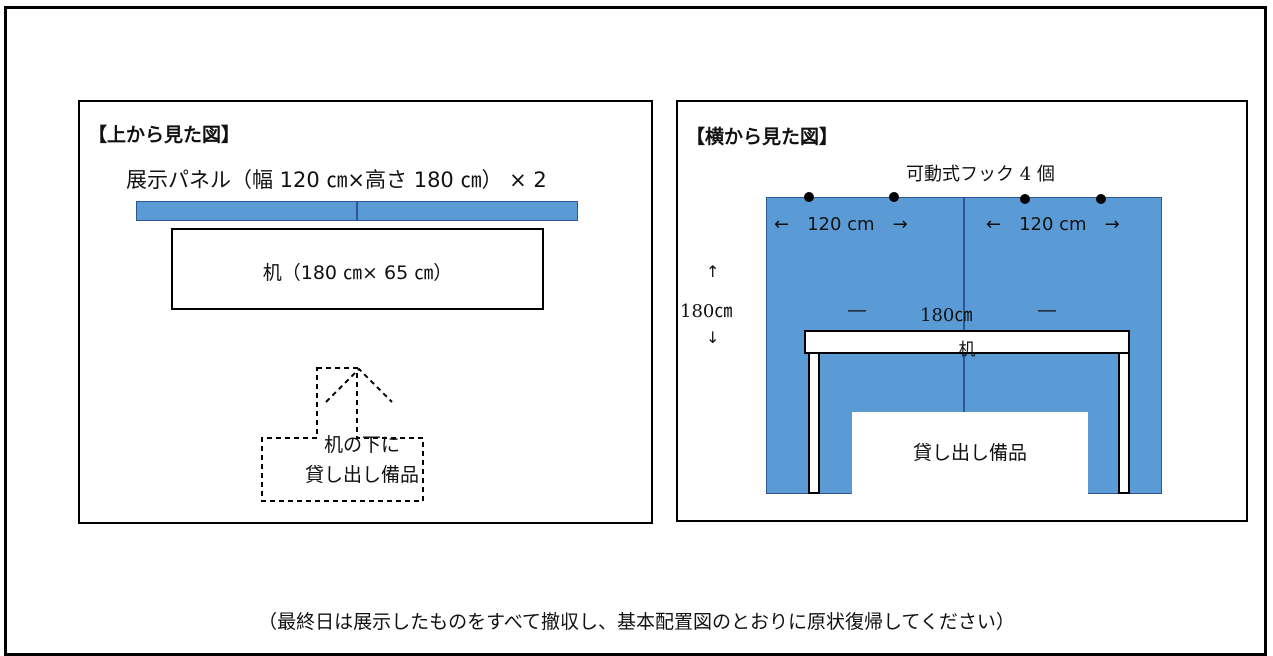  What do you see at coordinates (713, 337) in the screenshot?
I see `height-arrow-down-icon: ↓` at bounding box center [713, 337].